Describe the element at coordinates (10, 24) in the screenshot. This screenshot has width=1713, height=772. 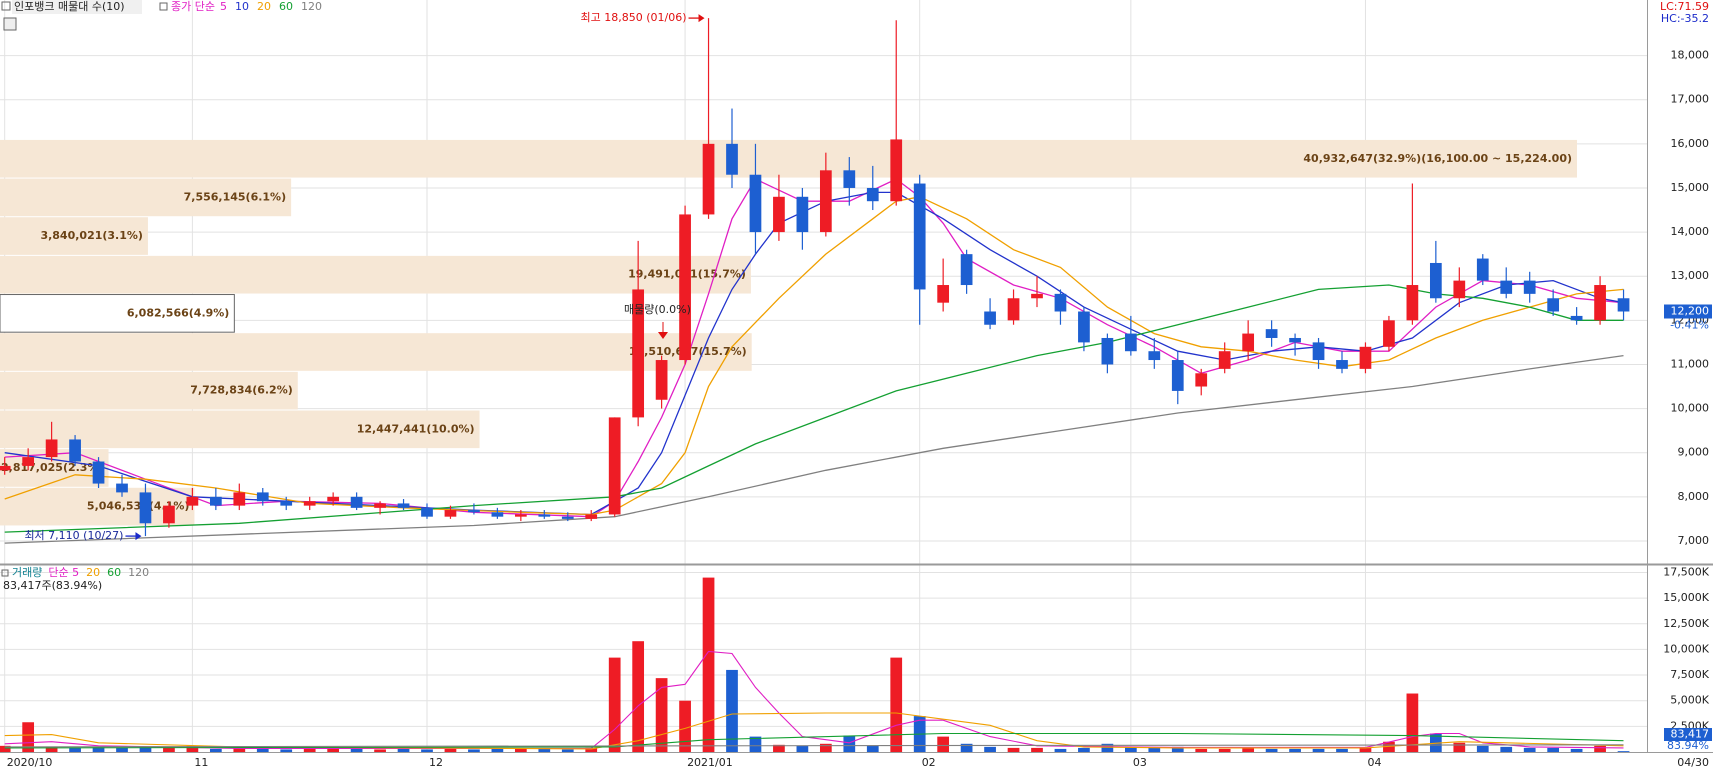
I see `tool-icon` at that location.